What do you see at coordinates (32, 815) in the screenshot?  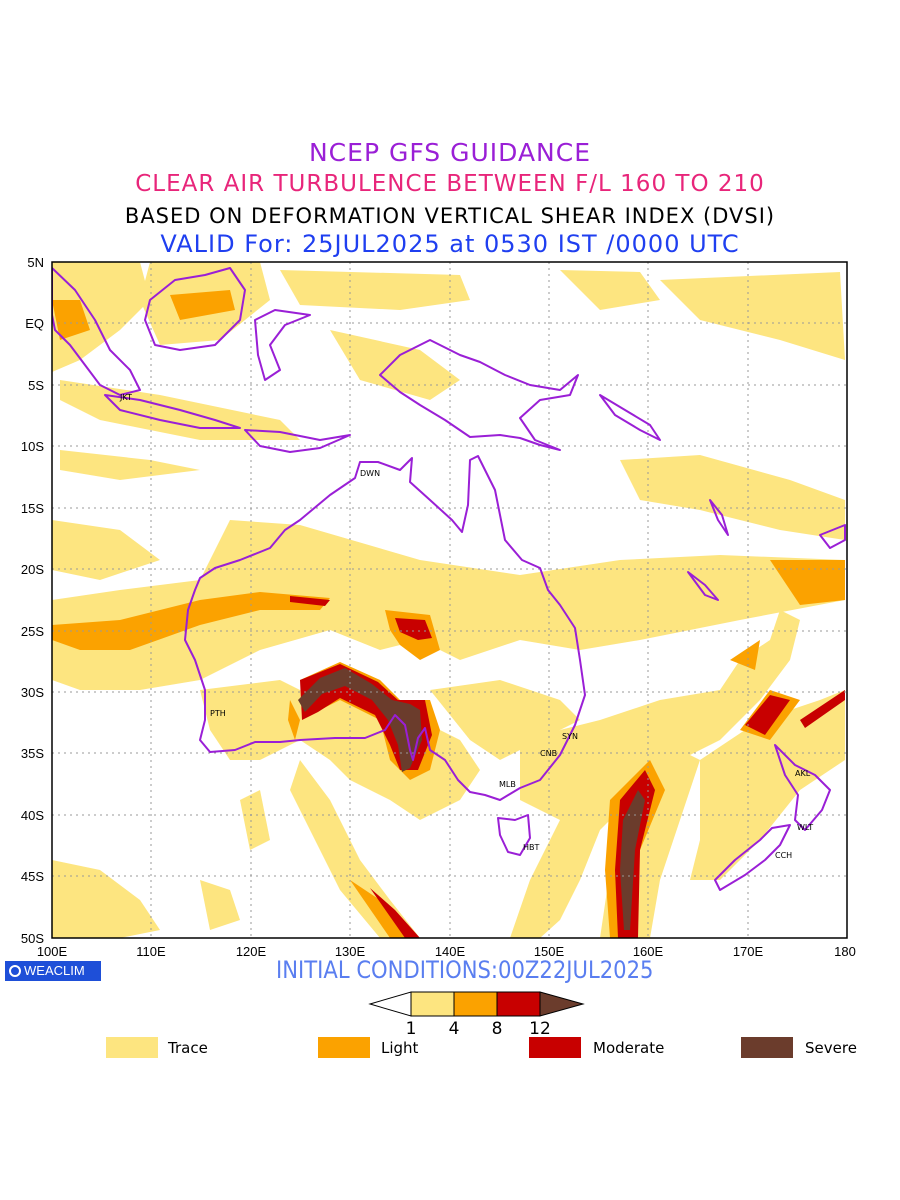 I see `lat-label: 40S` at bounding box center [32, 815].